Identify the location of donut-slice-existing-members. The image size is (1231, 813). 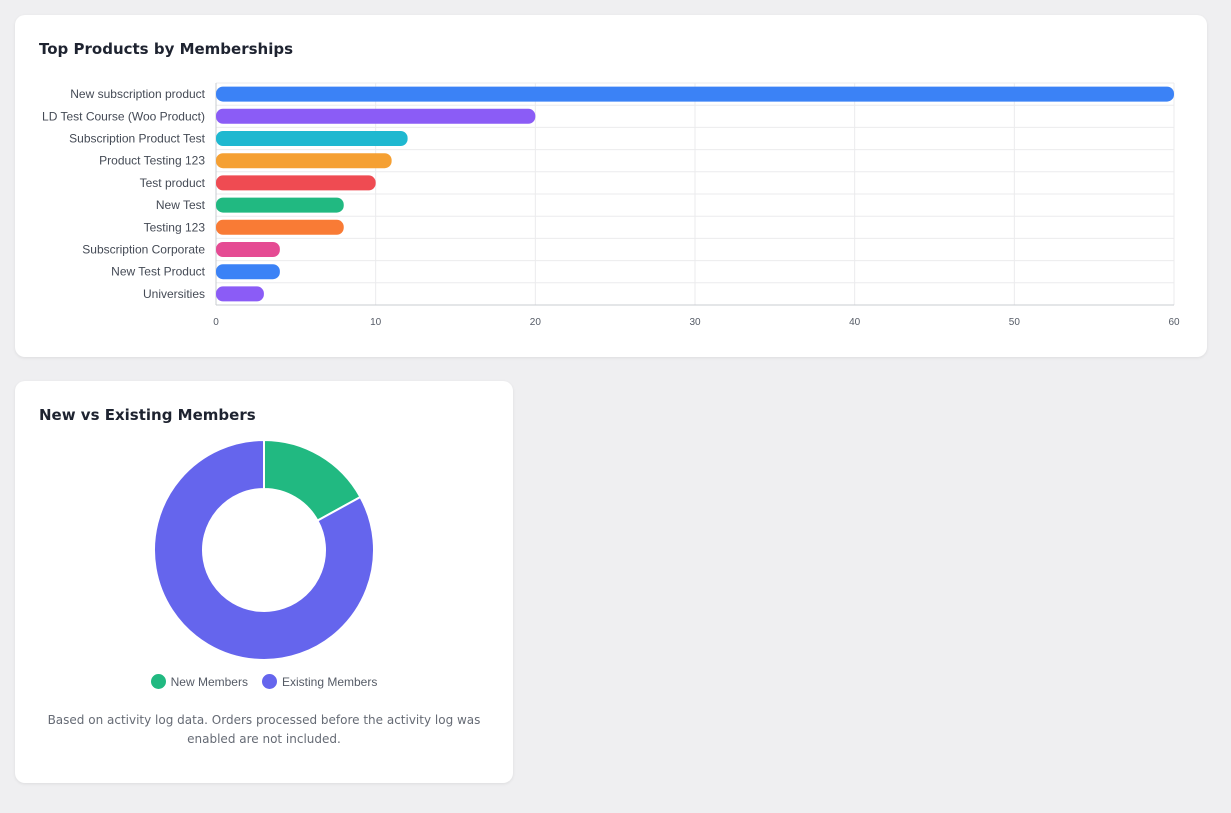
(264, 549).